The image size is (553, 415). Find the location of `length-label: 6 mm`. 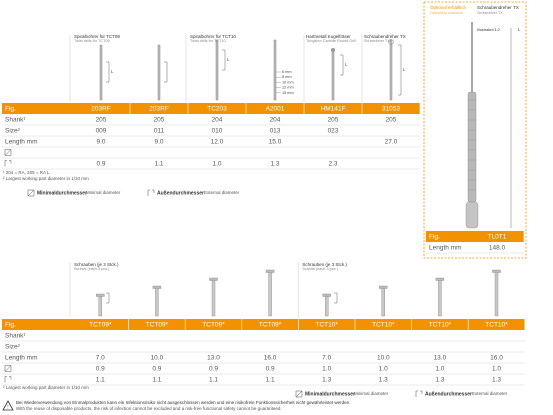

length-label: 6 mm is located at coordinates (287, 72).